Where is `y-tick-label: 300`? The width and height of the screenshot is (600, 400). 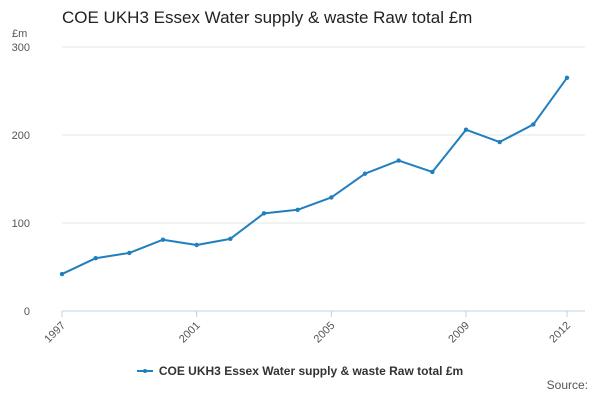 y-tick-label: 300 is located at coordinates (21, 48).